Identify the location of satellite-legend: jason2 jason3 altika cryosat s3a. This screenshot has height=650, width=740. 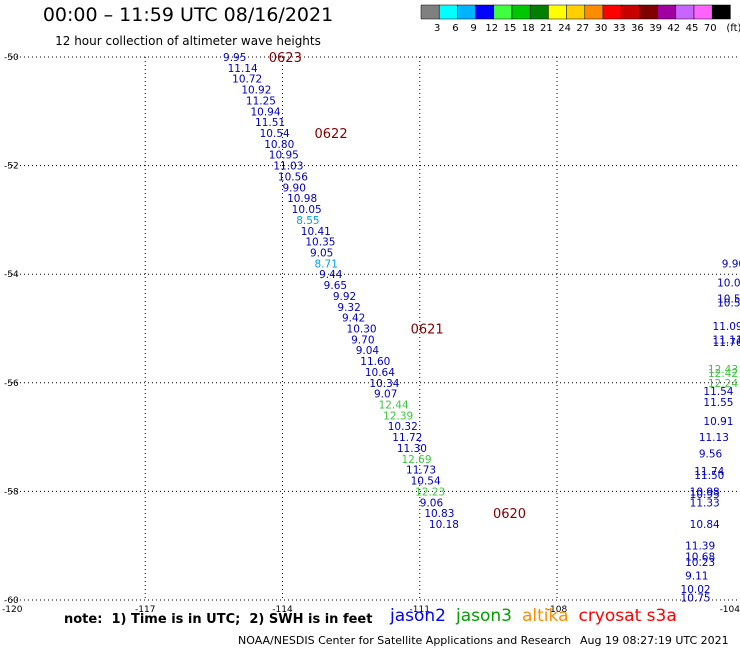
(538, 616).